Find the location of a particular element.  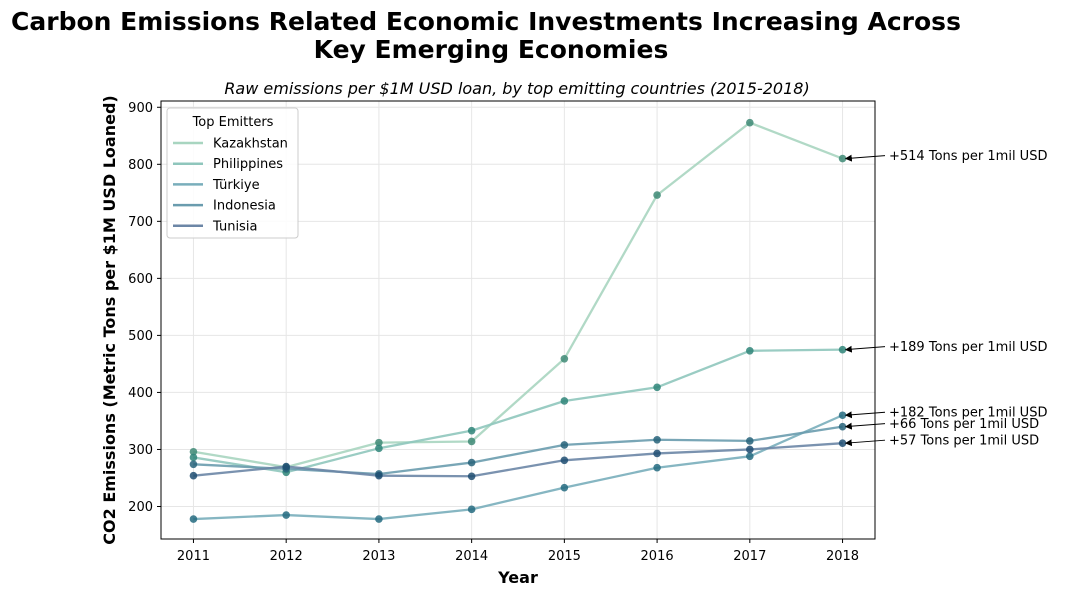

x-tick-label: 2015 is located at coordinates (564, 556).